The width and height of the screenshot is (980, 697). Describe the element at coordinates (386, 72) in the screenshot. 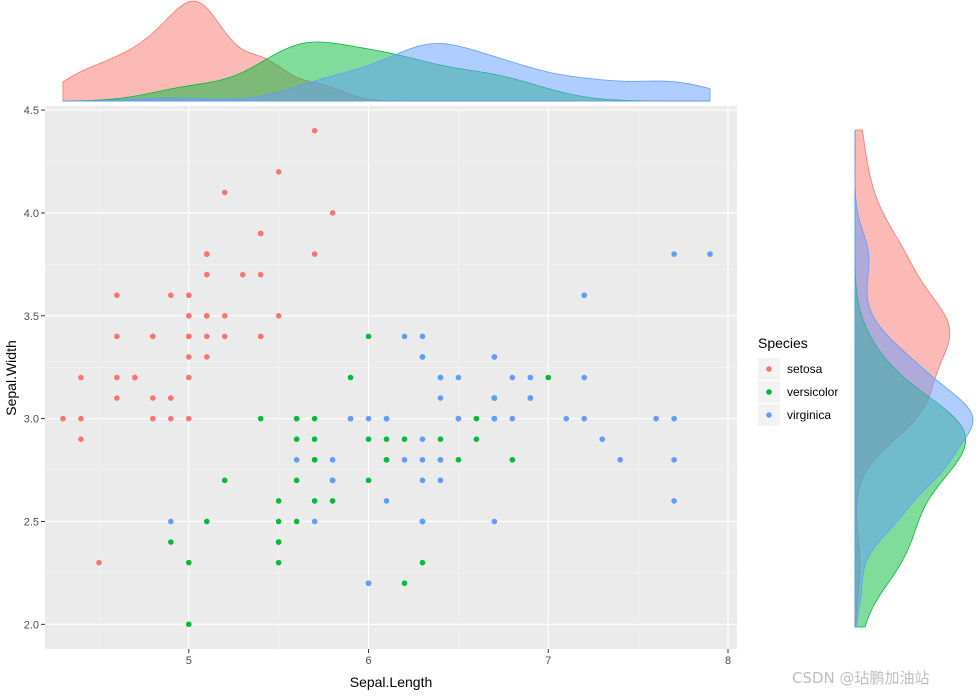

I see `top-density-virginica` at that location.